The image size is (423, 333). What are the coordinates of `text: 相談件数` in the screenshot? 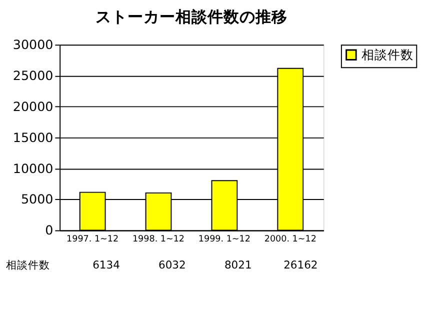 It's located at (28, 265).